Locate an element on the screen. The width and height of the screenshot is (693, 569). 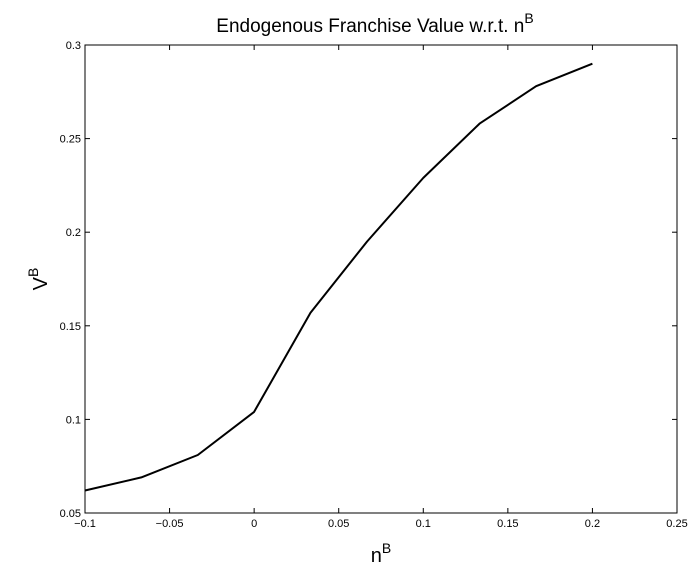
x-tick-label: 0.05 is located at coordinates (338, 524).